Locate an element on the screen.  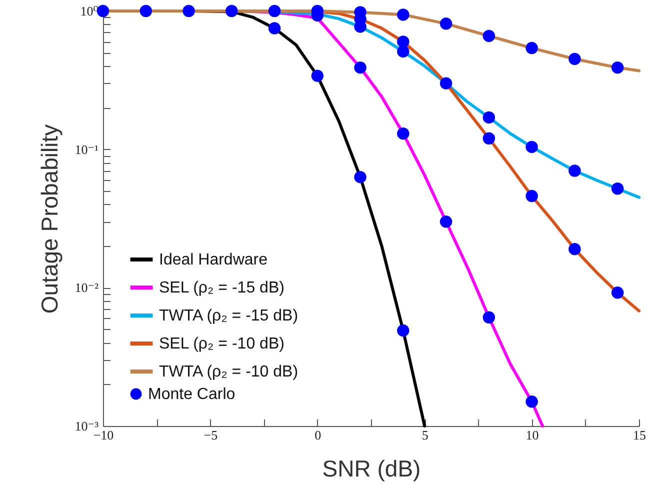
x-tick-label: −5 is located at coordinates (211, 435).